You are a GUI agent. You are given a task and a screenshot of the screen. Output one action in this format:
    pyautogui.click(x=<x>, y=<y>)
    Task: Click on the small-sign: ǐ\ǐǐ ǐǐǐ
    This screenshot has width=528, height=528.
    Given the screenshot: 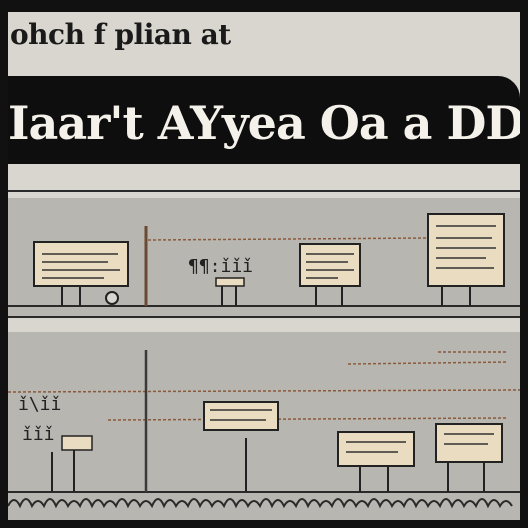 What is the action you would take?
    pyautogui.click(x=55, y=443)
    